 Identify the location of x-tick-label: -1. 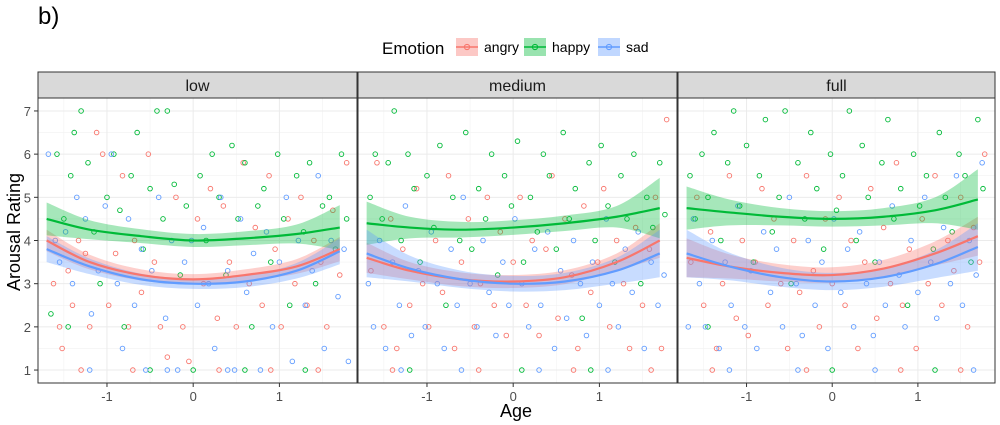
(107, 396).